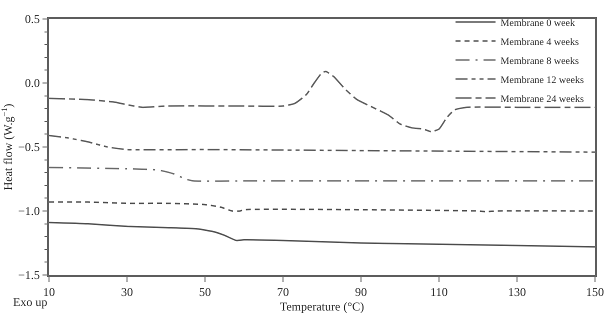  I want to click on legend-label: Membrane 0 week, so click(537, 23).